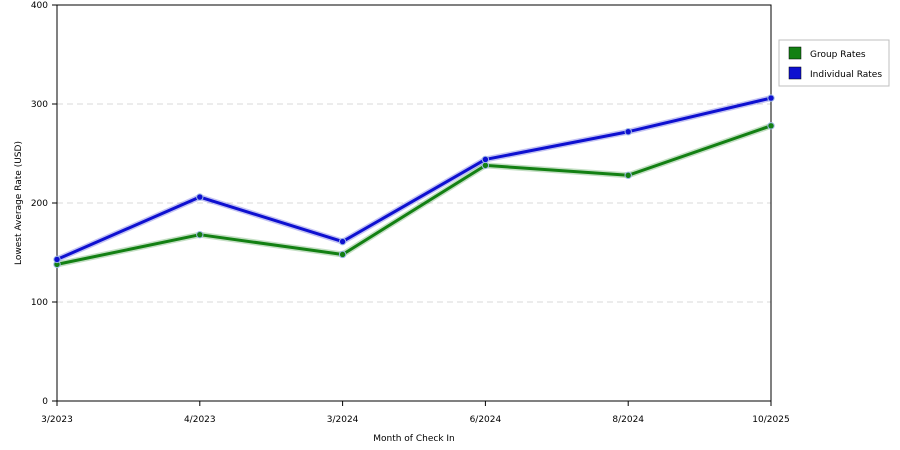  I want to click on x-tick-label: 6/2024, so click(486, 420).